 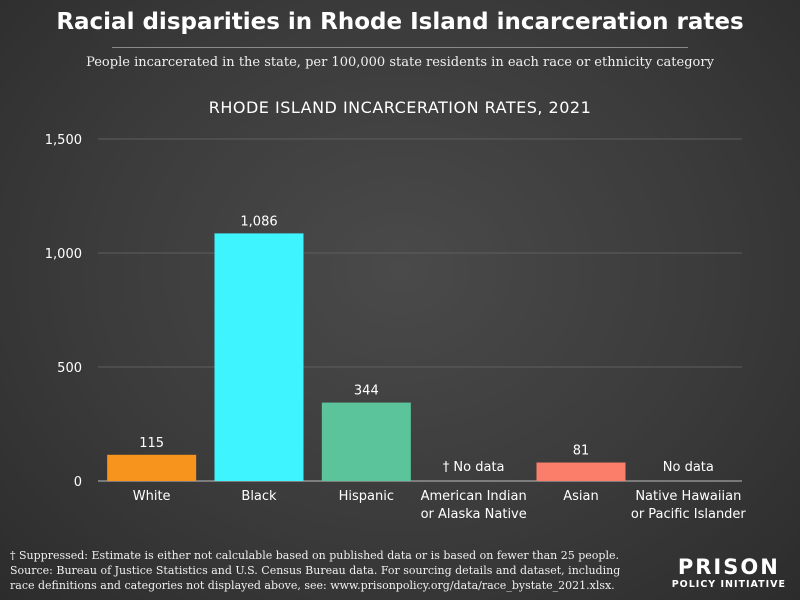 I want to click on no-data-label: † No data, so click(x=474, y=467).